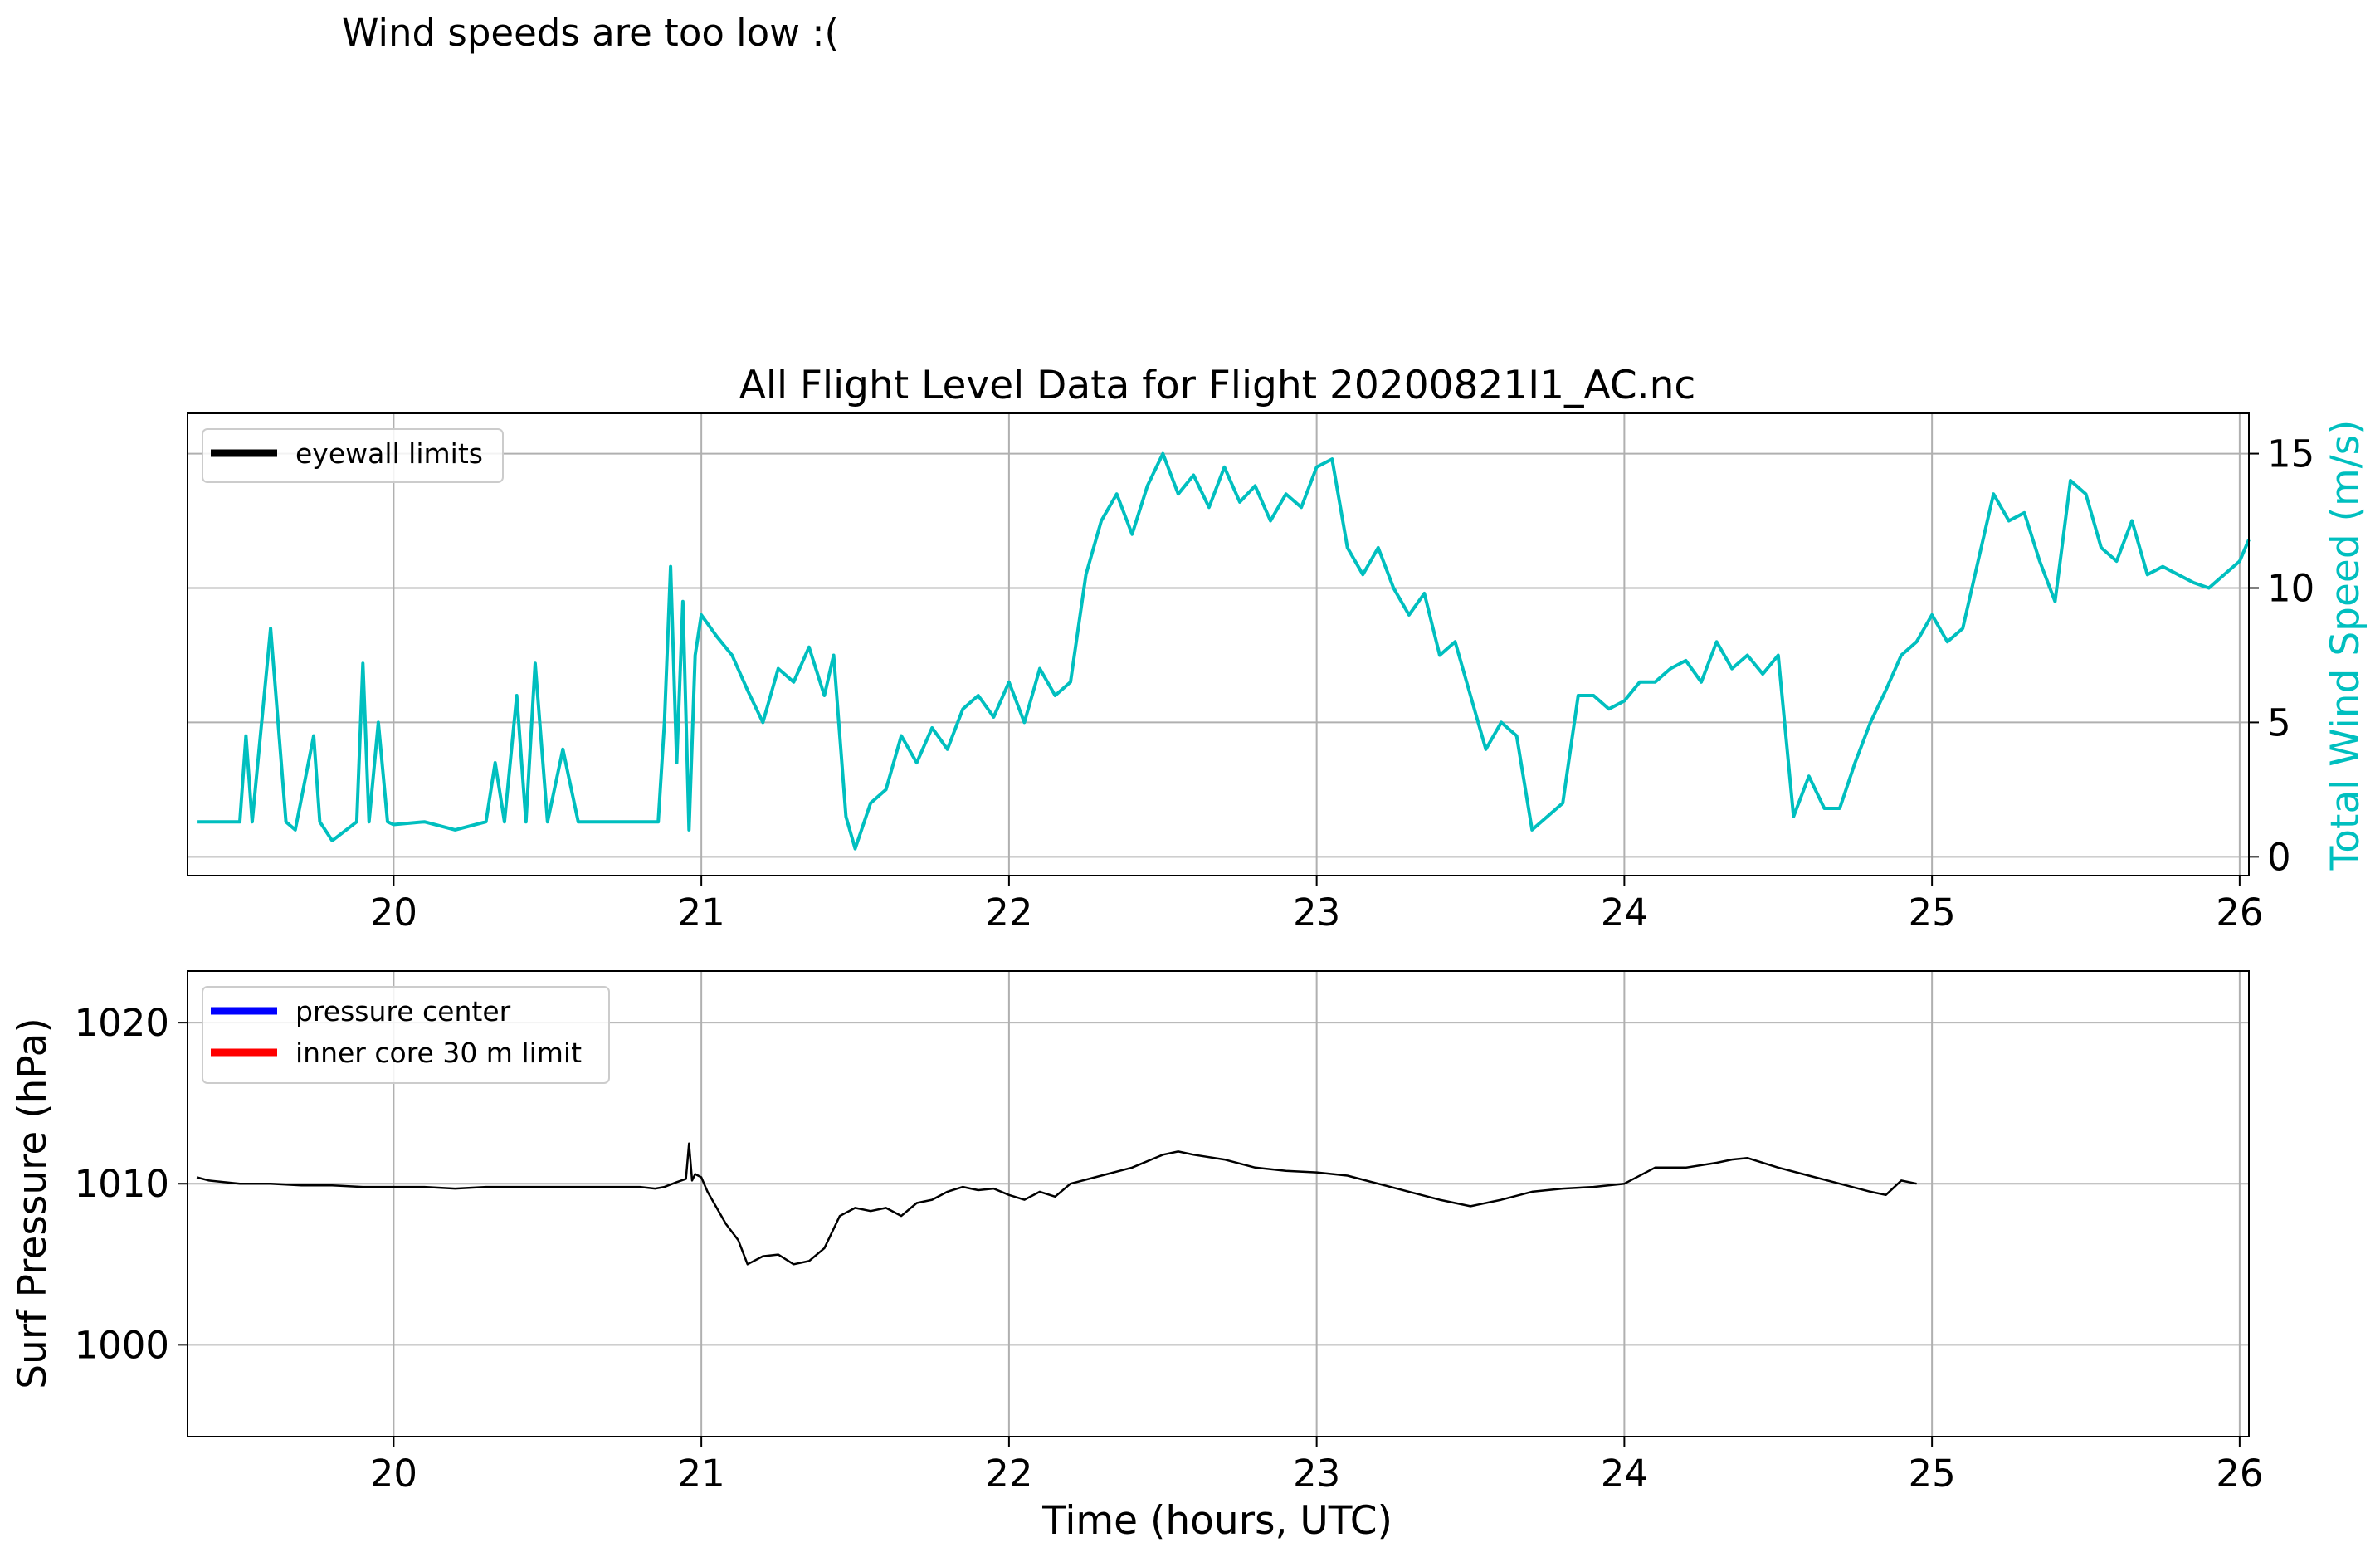 The width and height of the screenshot is (2380, 1557). Describe the element at coordinates (121, 1345) in the screenshot. I see `pressure-y-tick-label: 1000` at that location.